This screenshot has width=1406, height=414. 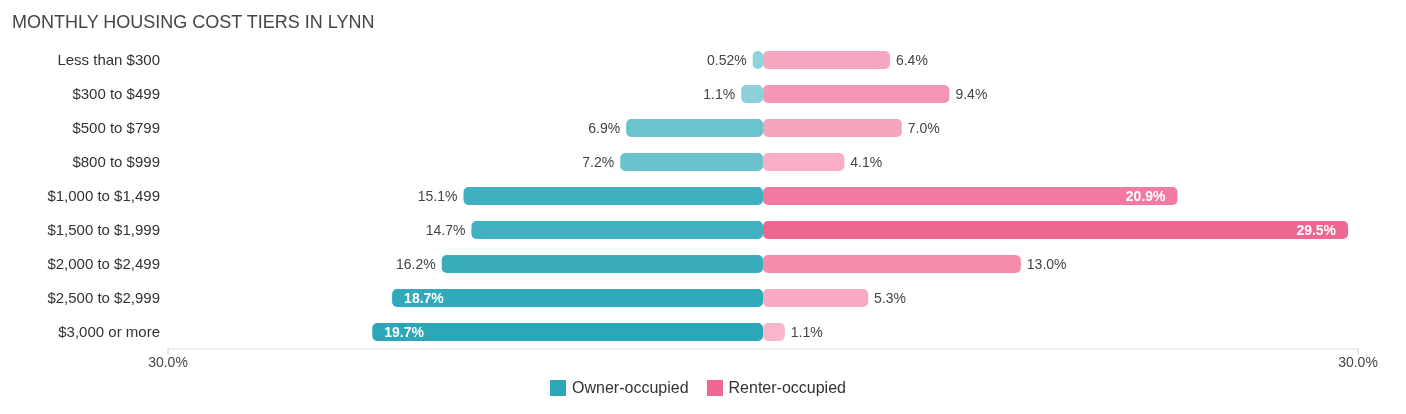 What do you see at coordinates (604, 127) in the screenshot?
I see `data-label: 6.9%` at bounding box center [604, 127].